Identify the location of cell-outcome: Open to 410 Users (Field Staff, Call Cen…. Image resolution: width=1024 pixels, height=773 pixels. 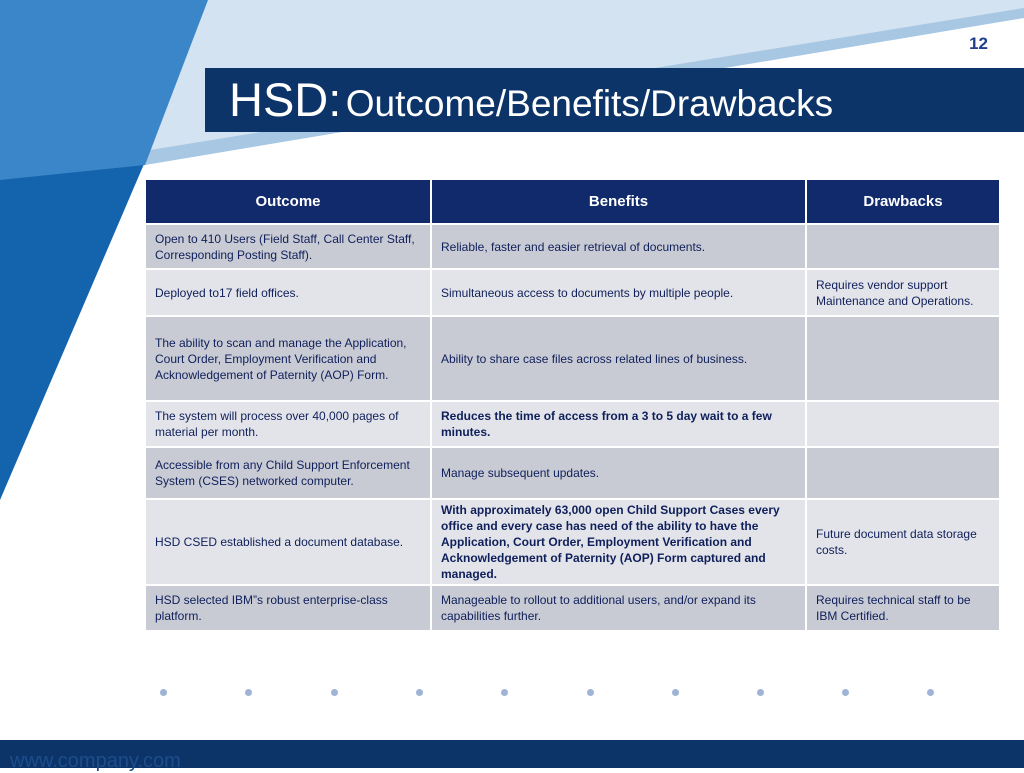
(288, 246).